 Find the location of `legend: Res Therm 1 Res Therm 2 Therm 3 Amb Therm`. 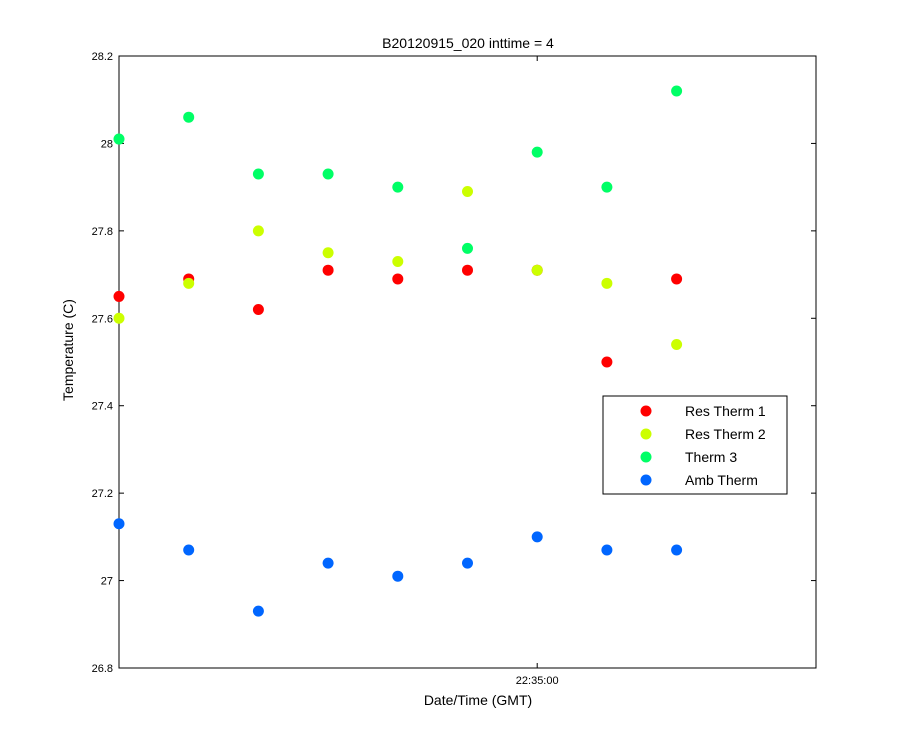

legend: Res Therm 1 Res Therm 2 Therm 3 Amb Therm is located at coordinates (695, 445).